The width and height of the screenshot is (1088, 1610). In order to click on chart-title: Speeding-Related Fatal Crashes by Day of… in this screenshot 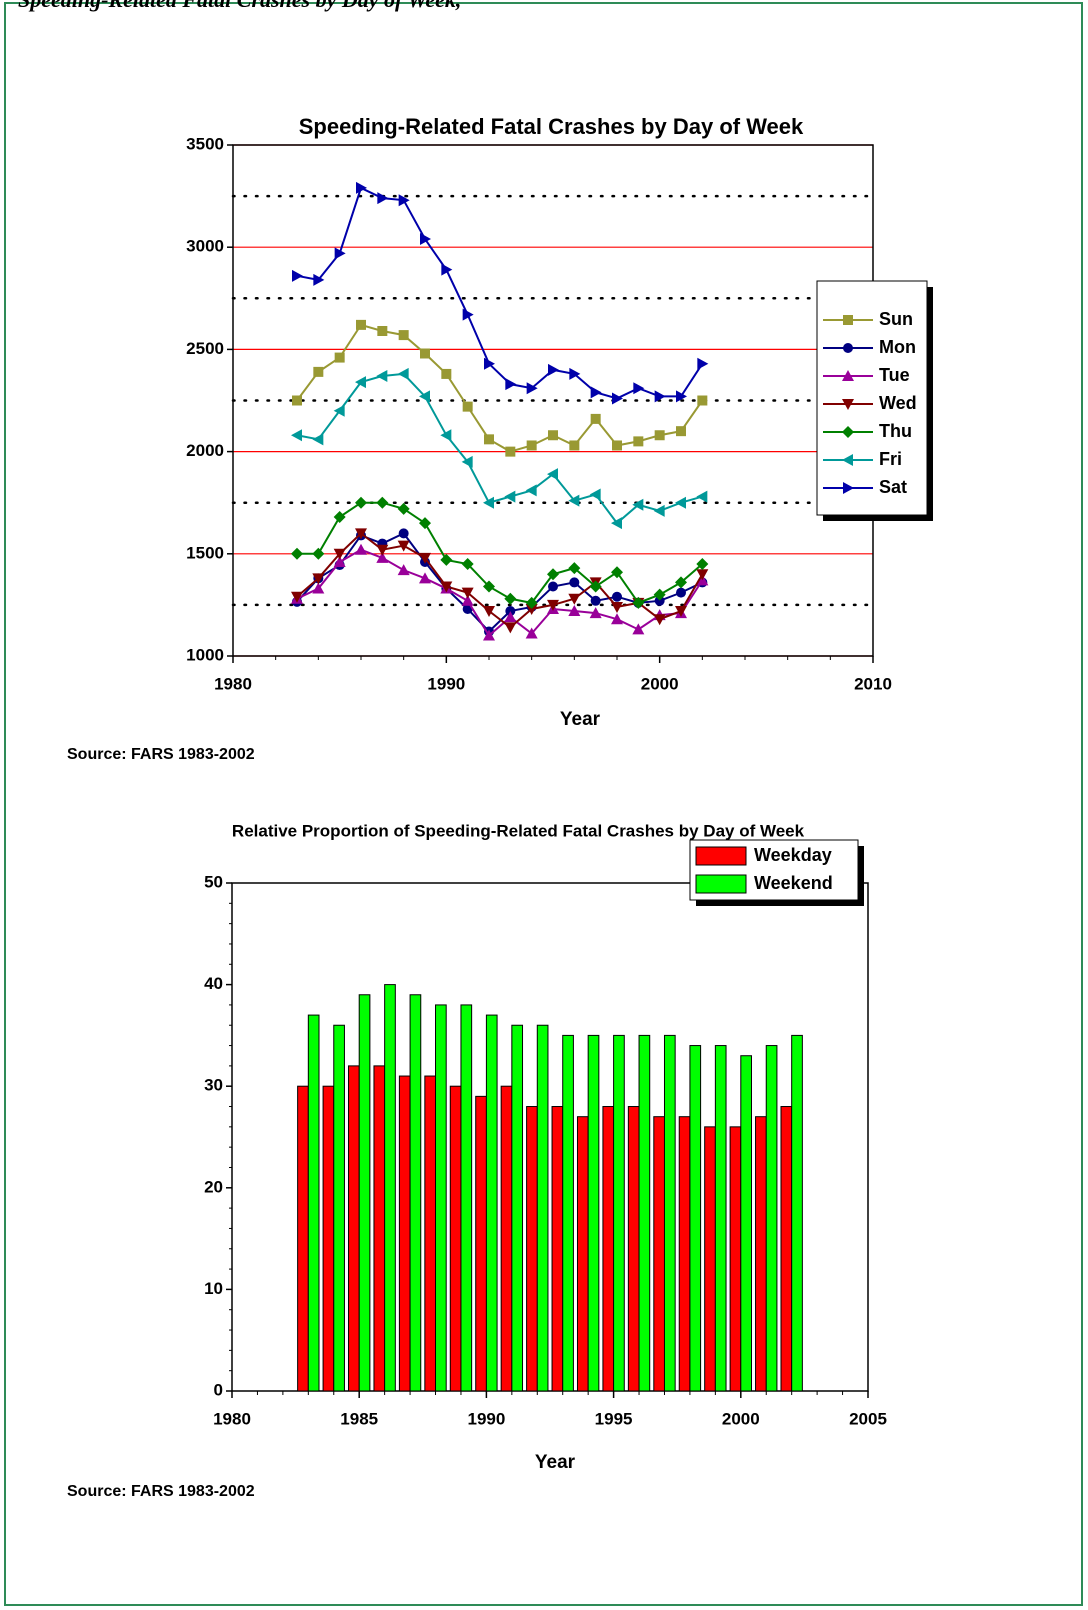, I will do `click(551, 126)`.